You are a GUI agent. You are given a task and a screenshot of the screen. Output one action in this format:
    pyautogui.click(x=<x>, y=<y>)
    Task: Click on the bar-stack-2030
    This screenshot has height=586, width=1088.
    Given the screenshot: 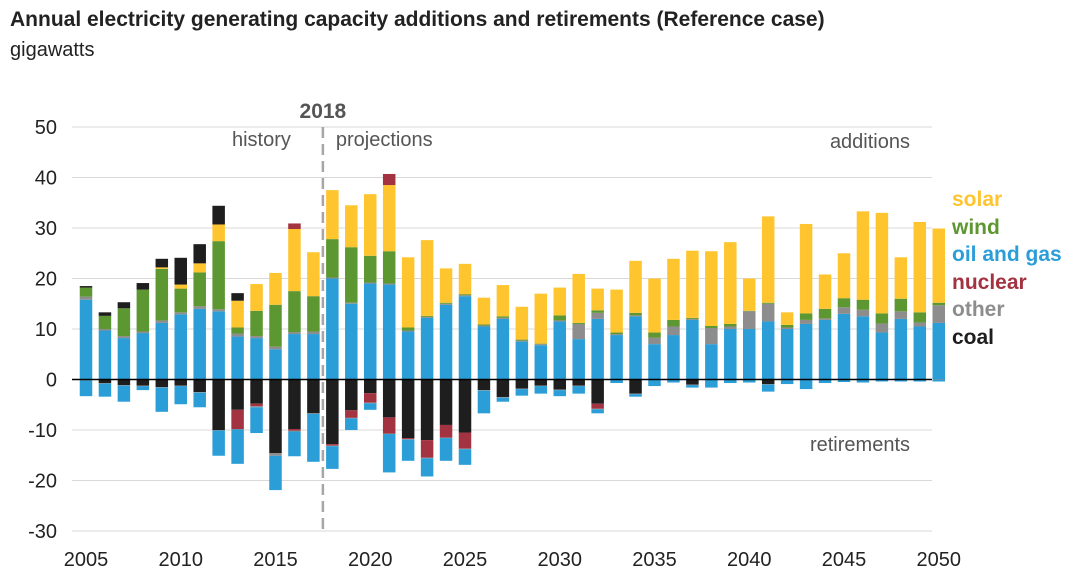 What is the action you would take?
    pyautogui.click(x=559, y=342)
    